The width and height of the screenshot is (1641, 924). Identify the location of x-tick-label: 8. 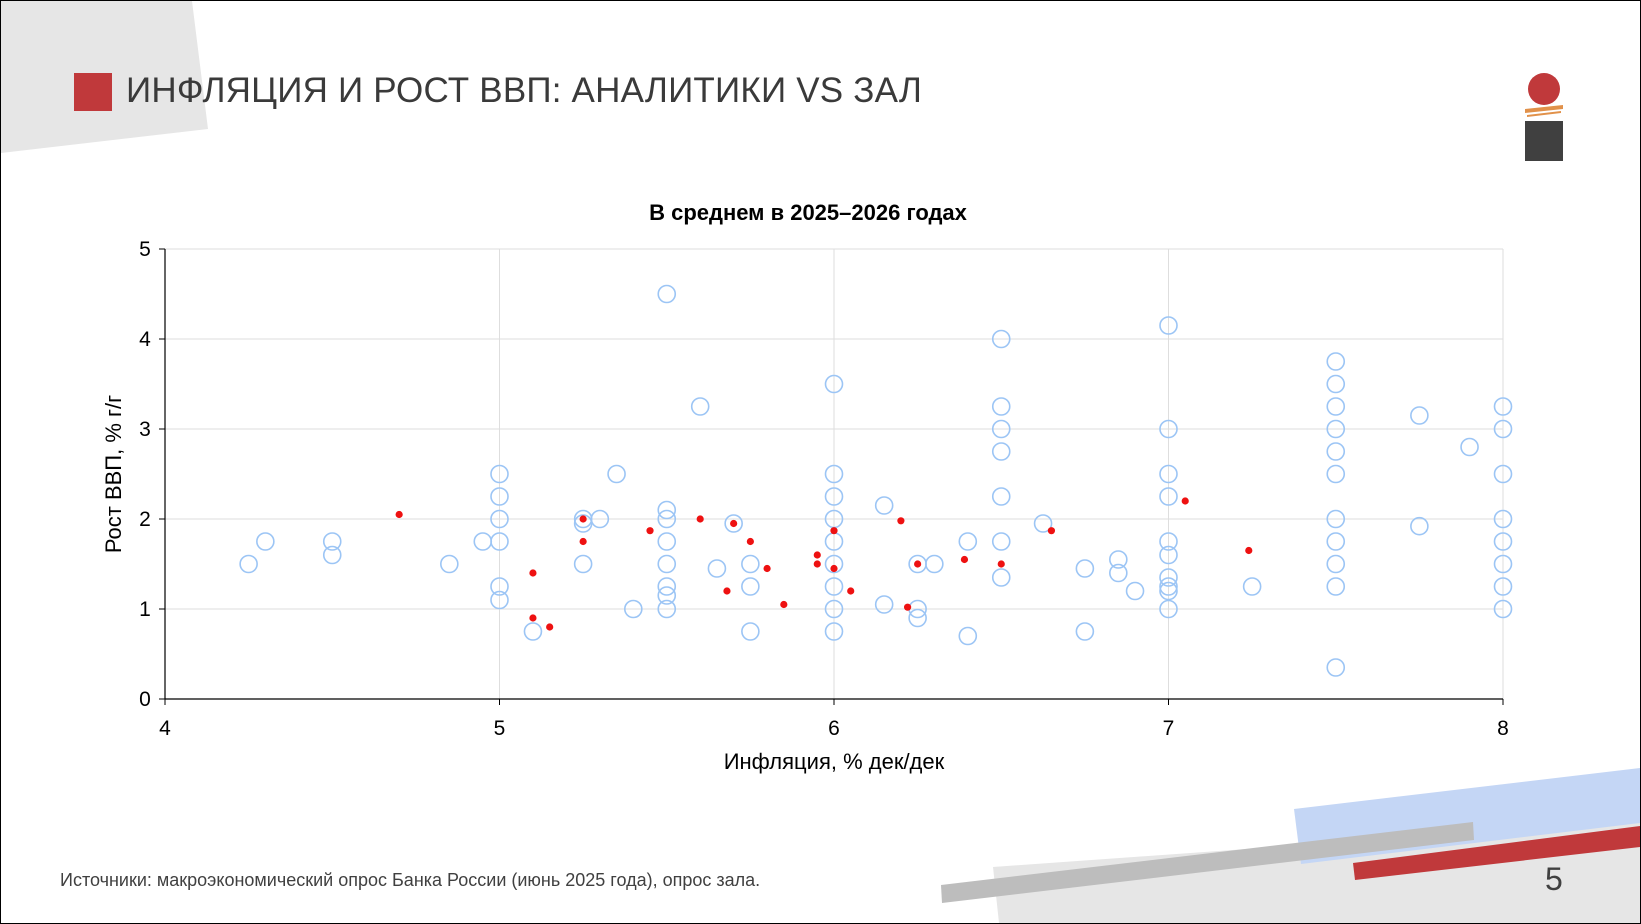
(1503, 728).